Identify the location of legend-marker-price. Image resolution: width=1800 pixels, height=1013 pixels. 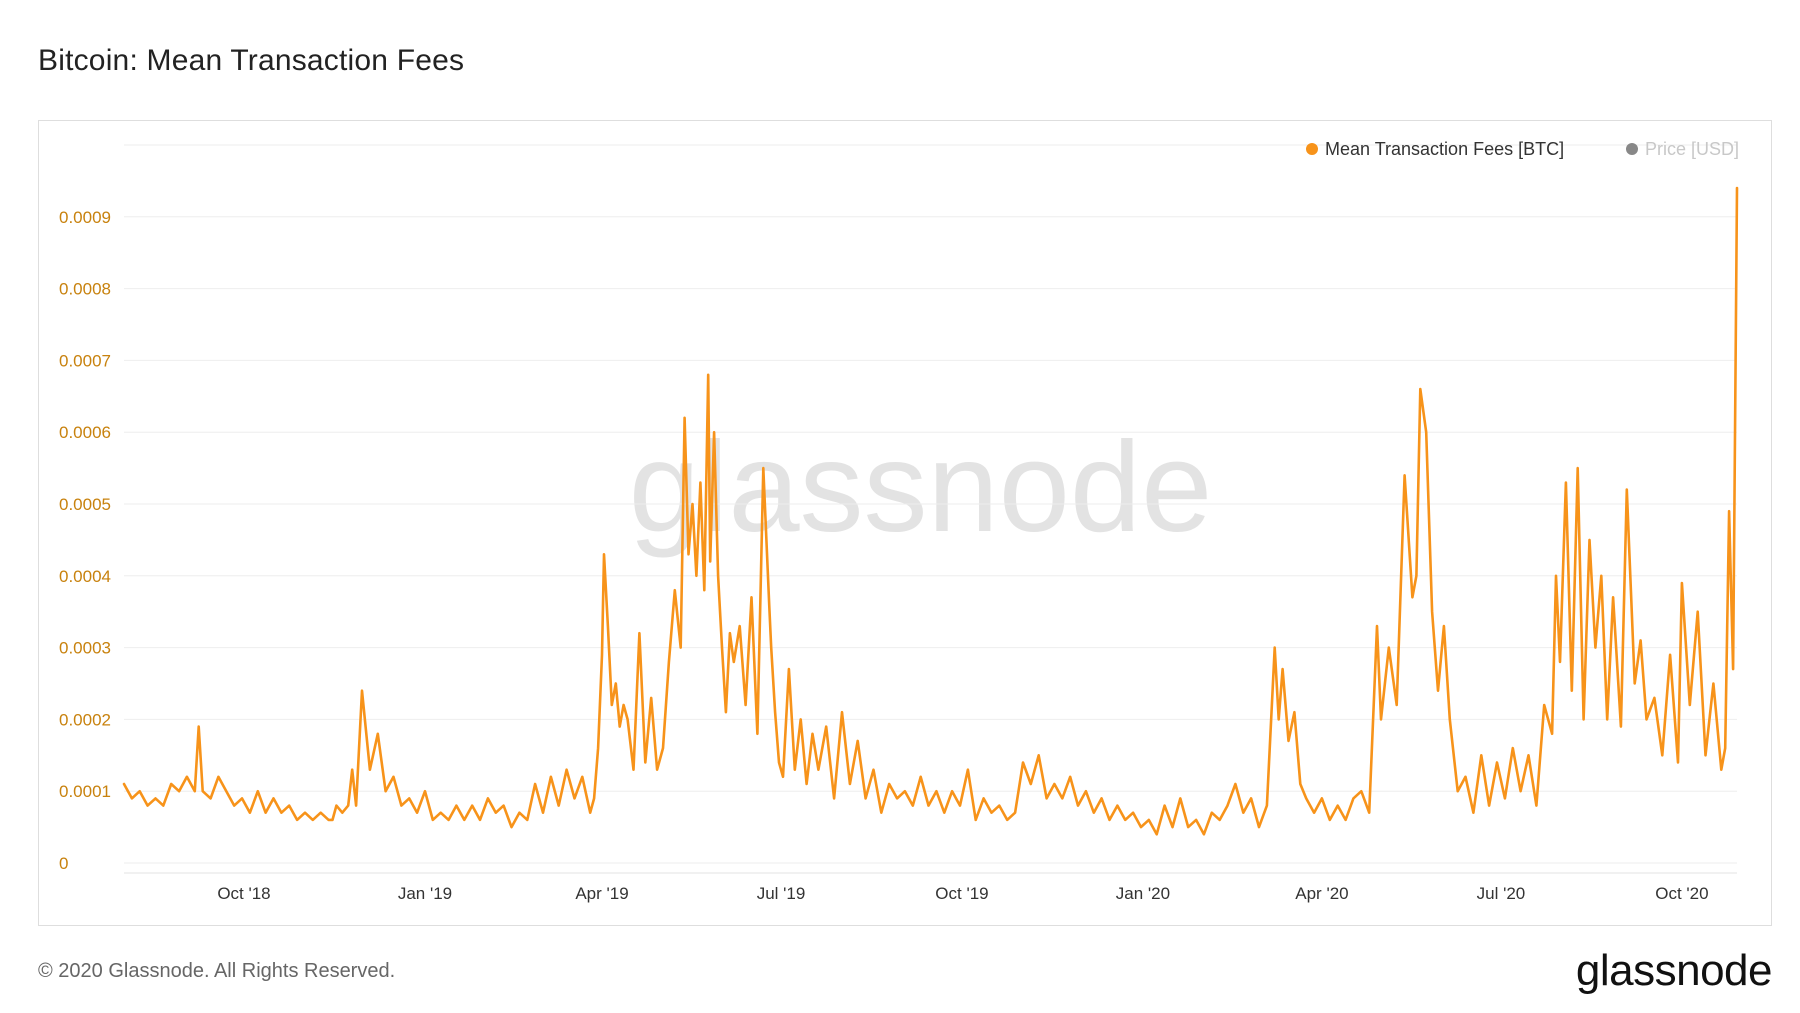
(1632, 149).